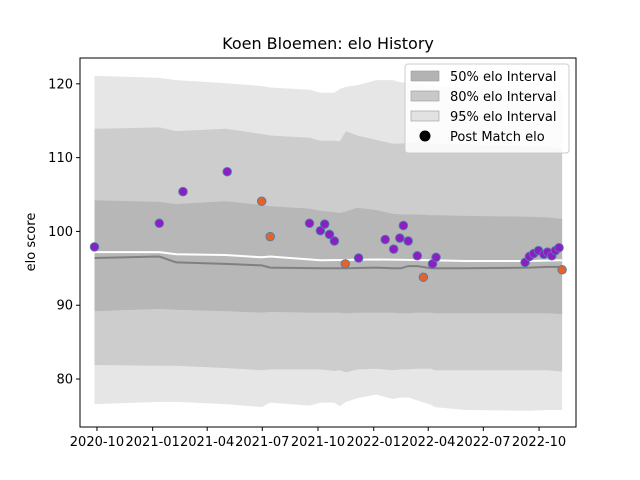 This screenshot has height=480, width=640. I want to click on x-tick-label: 2020-10, so click(97, 442).